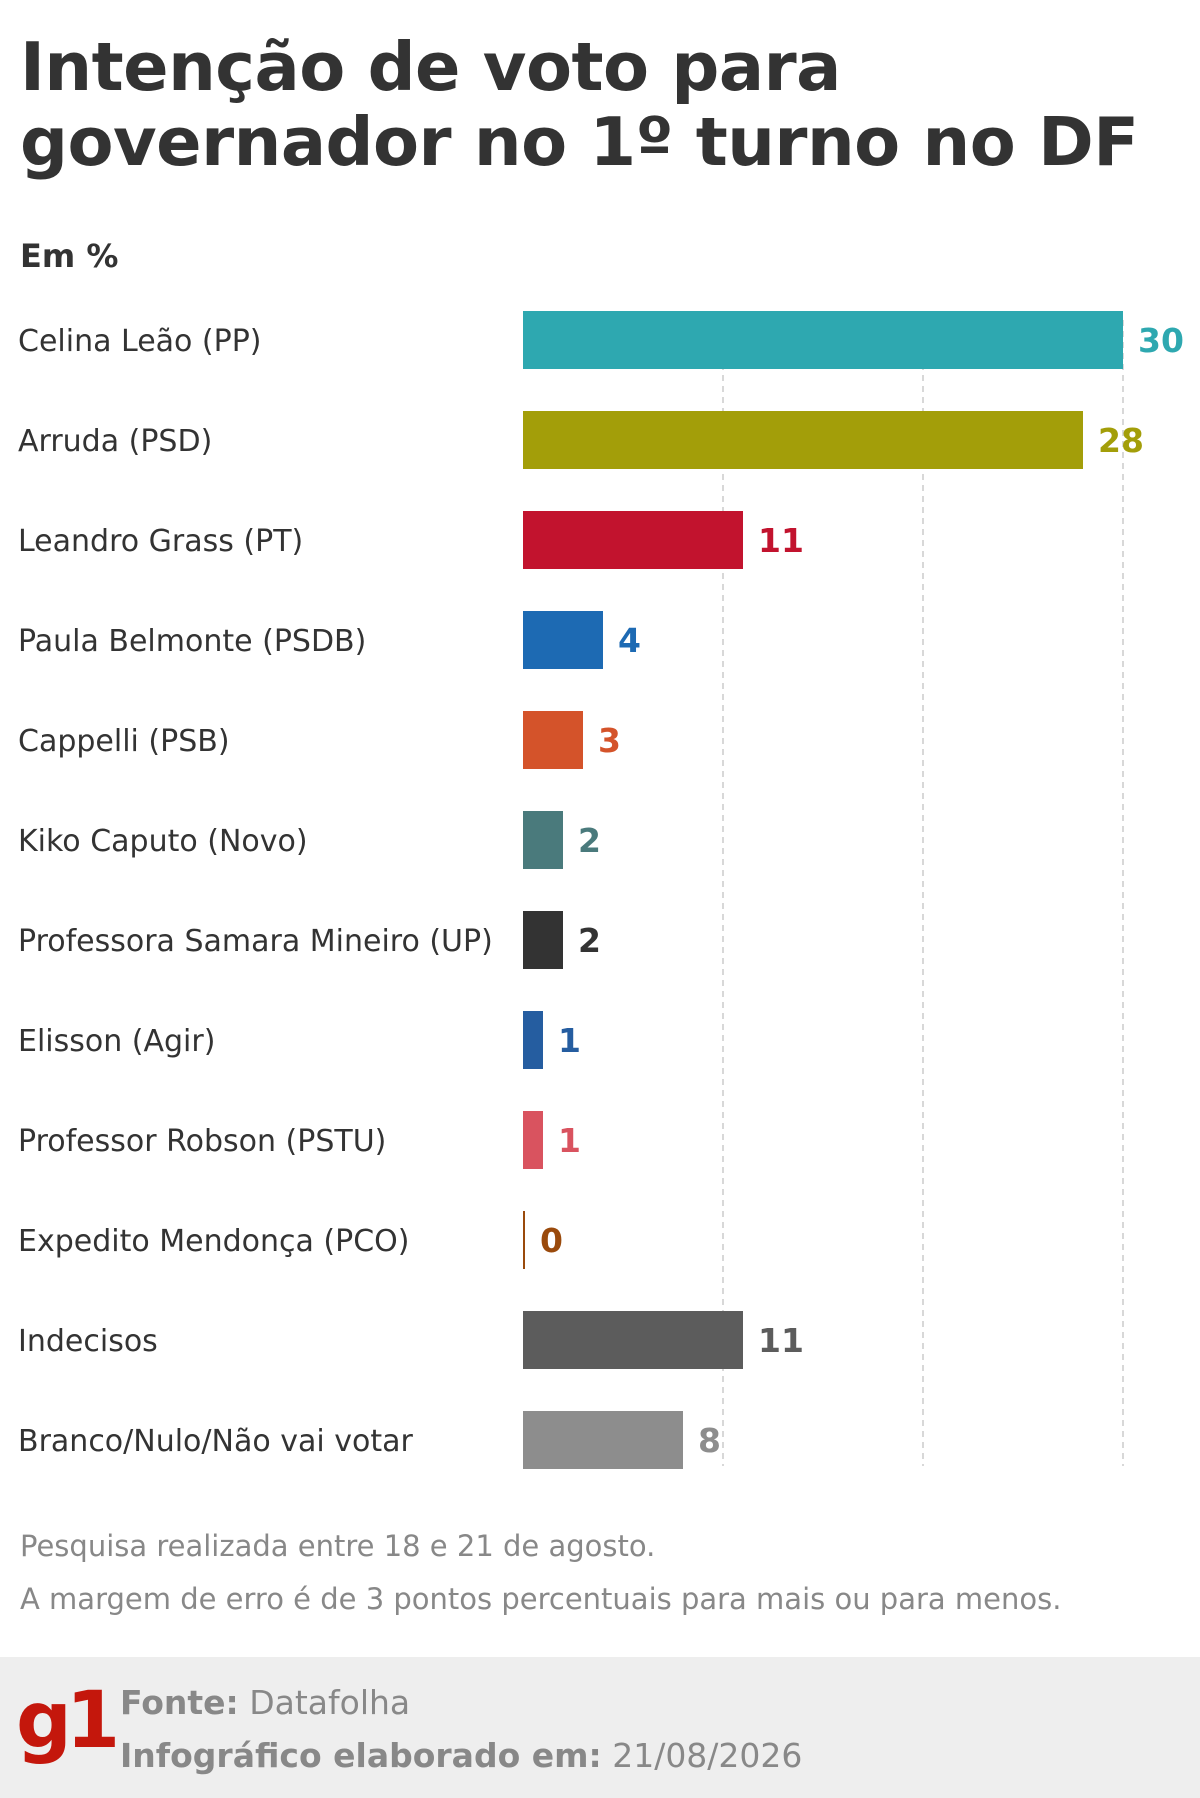 Image resolution: width=1200 pixels, height=1798 pixels. Describe the element at coordinates (115, 441) in the screenshot. I see `category-label: Arruda (PSD)` at that location.